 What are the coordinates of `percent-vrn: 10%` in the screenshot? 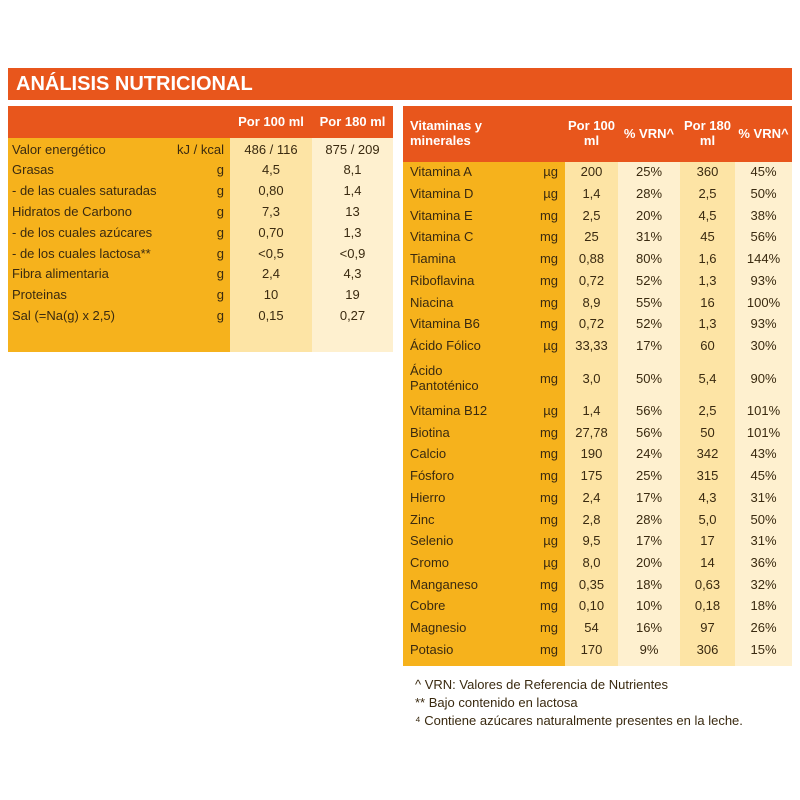 It's located at (649, 606).